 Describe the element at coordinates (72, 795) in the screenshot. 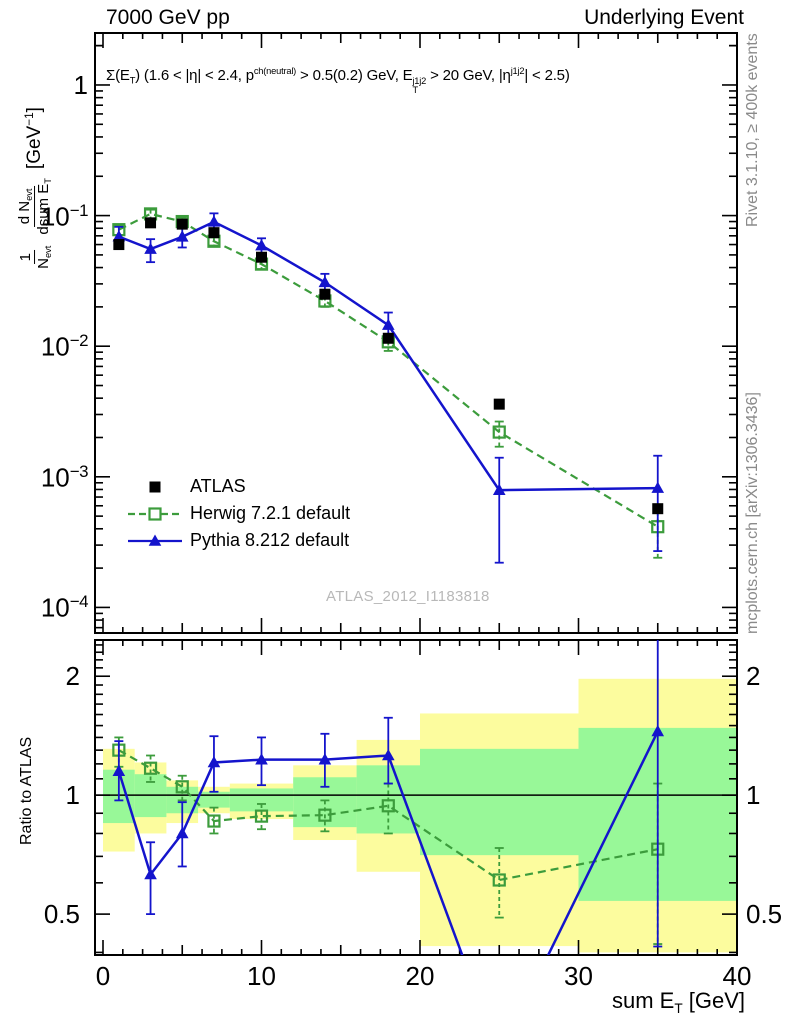

I see `ratio-y-tick-label-left: 1` at that location.